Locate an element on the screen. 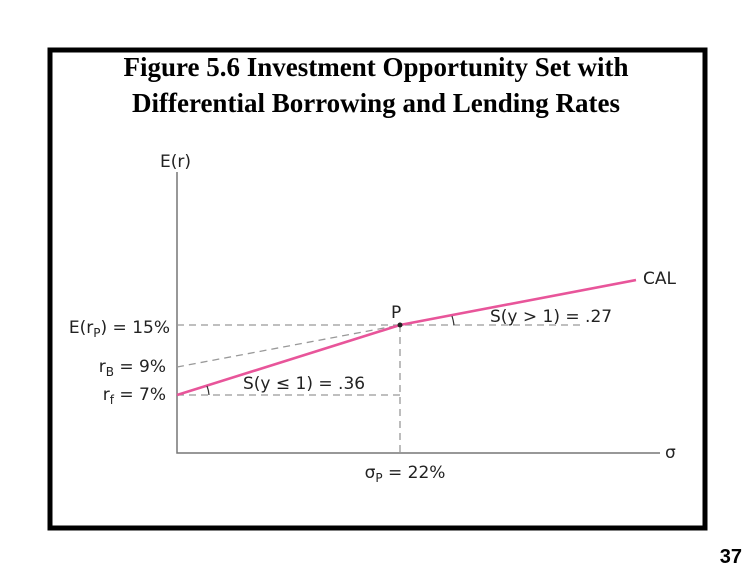  borrowing-extension is located at coordinates (288, 346).